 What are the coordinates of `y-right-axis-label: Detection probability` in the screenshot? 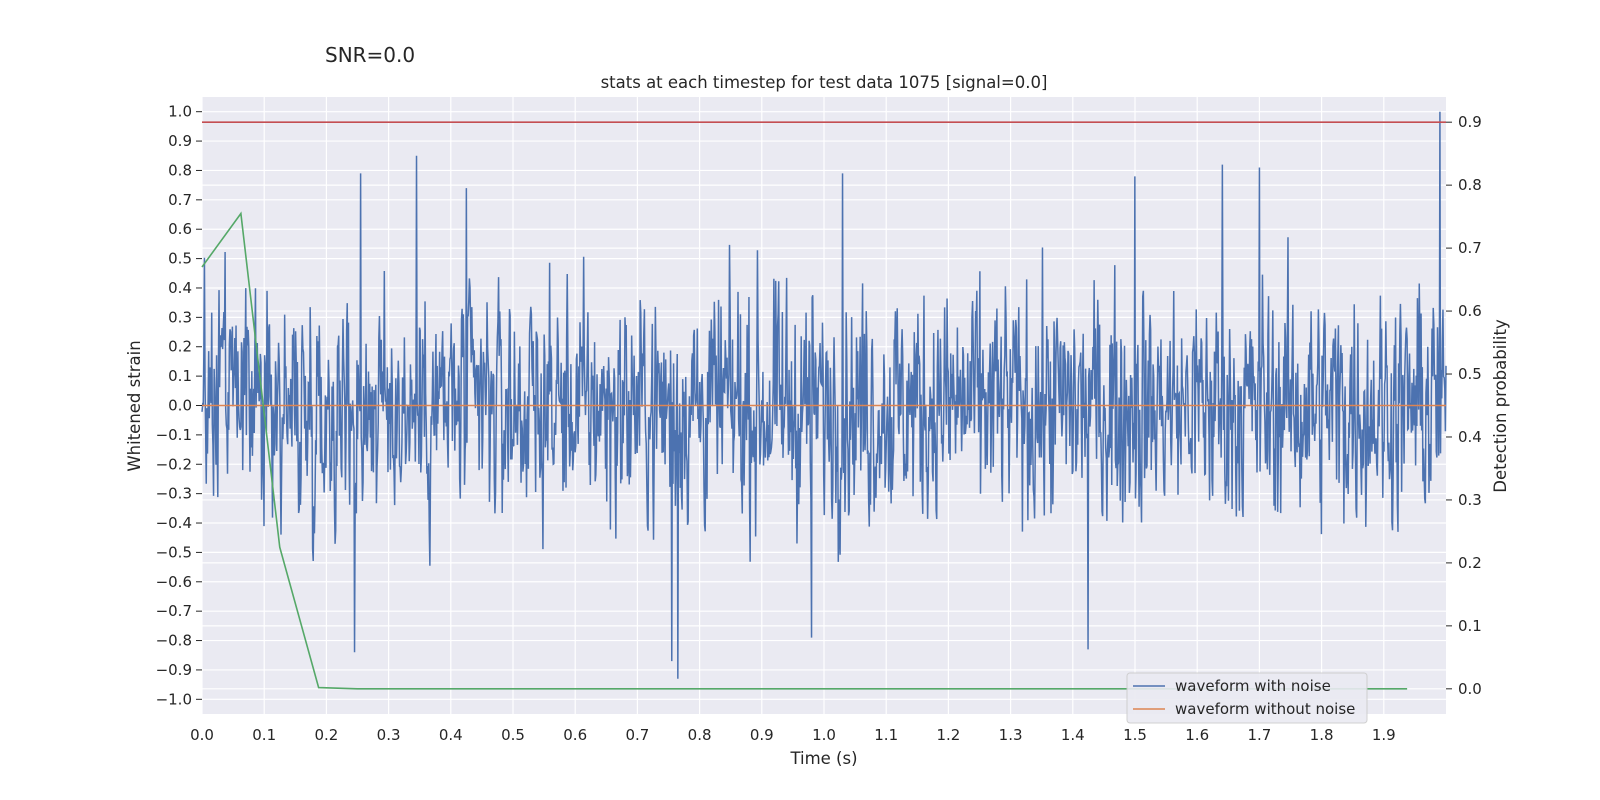 It's located at (1500, 406).